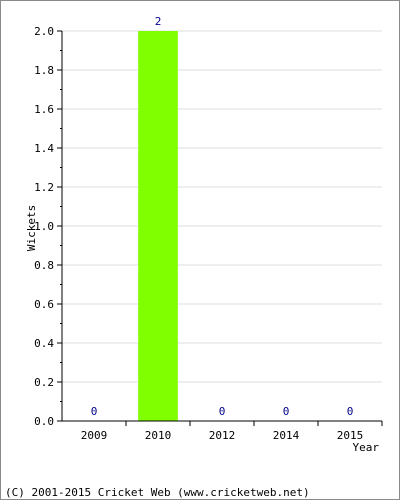 The height and width of the screenshot is (501, 400). Describe the element at coordinates (44, 109) in the screenshot. I see `y-tick-label: 1.6` at that location.